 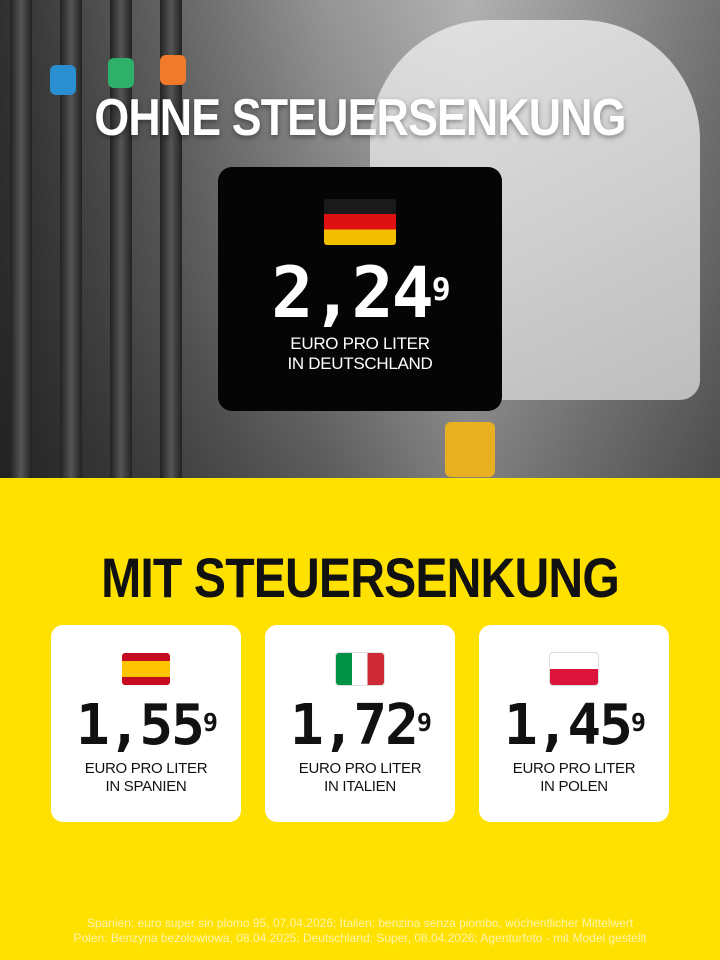 I want to click on italy-price: 1,729, so click(x=360, y=726).